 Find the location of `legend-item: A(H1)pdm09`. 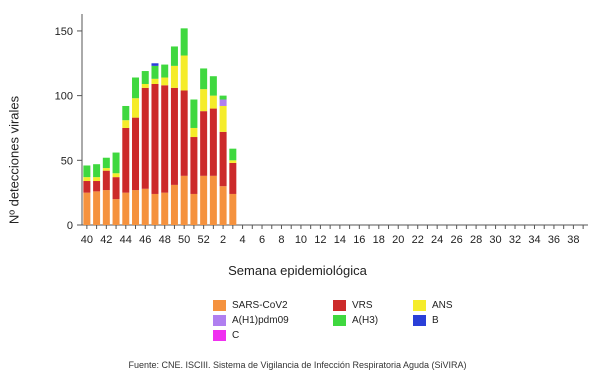

legend-item: A(H1)pdm09 is located at coordinates (251, 320).